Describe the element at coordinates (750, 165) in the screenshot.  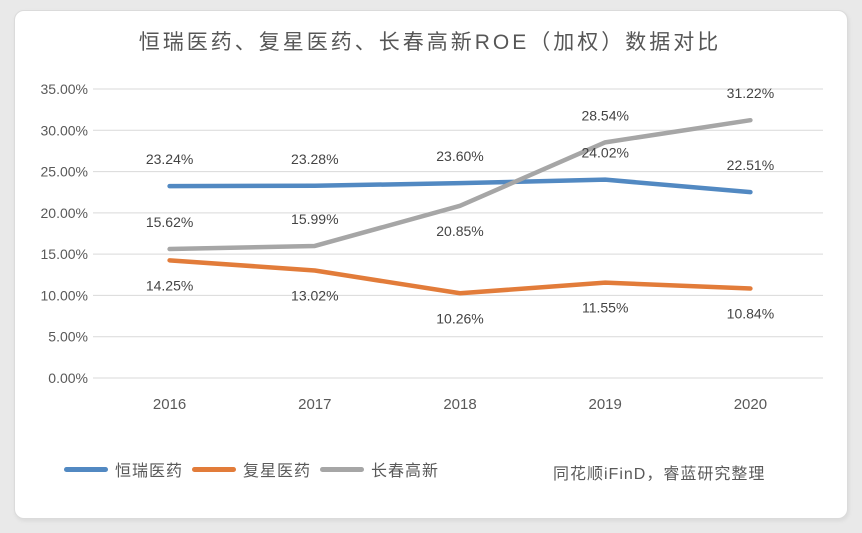
I see `data-label-hengrui-pharma: 22.51%` at that location.